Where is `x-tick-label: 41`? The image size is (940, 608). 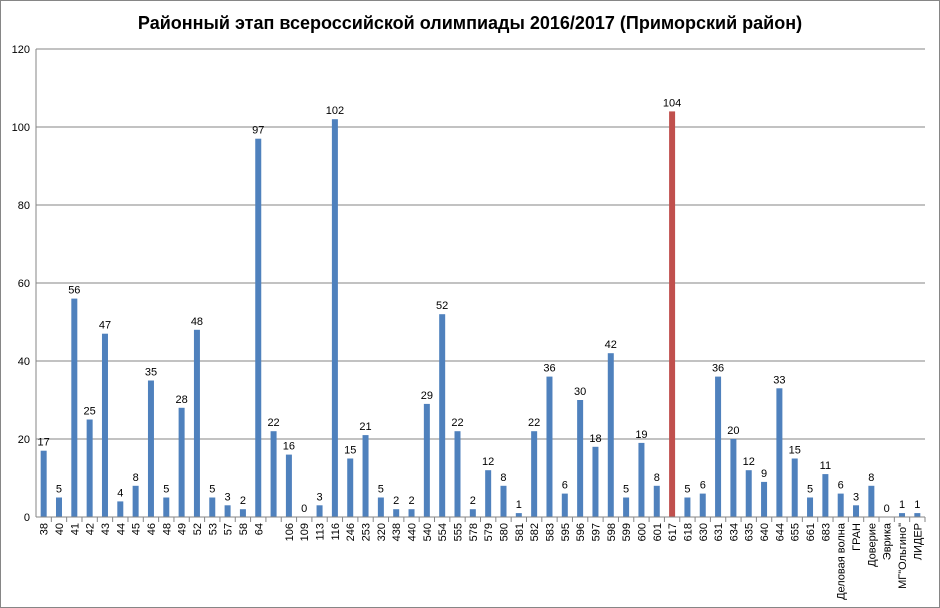 x-tick-label: 41 is located at coordinates (75, 529).